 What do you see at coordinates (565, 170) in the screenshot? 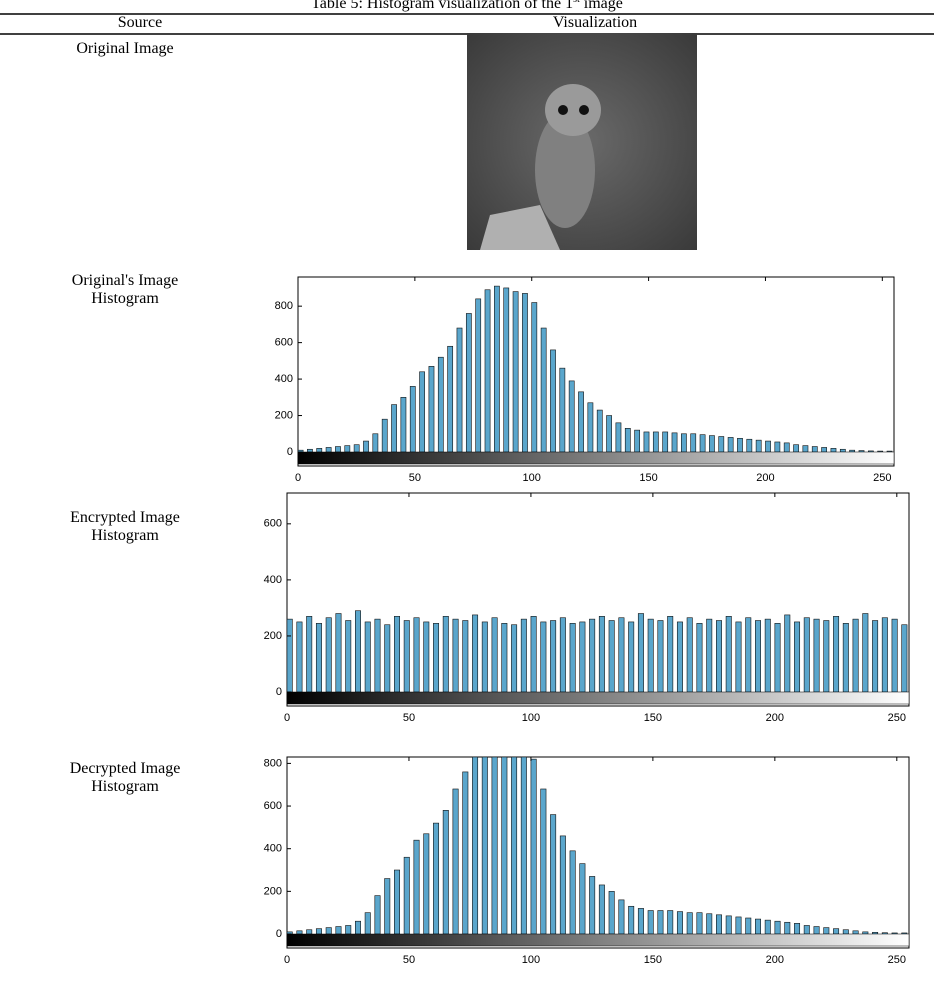
I see `owl-body` at bounding box center [565, 170].